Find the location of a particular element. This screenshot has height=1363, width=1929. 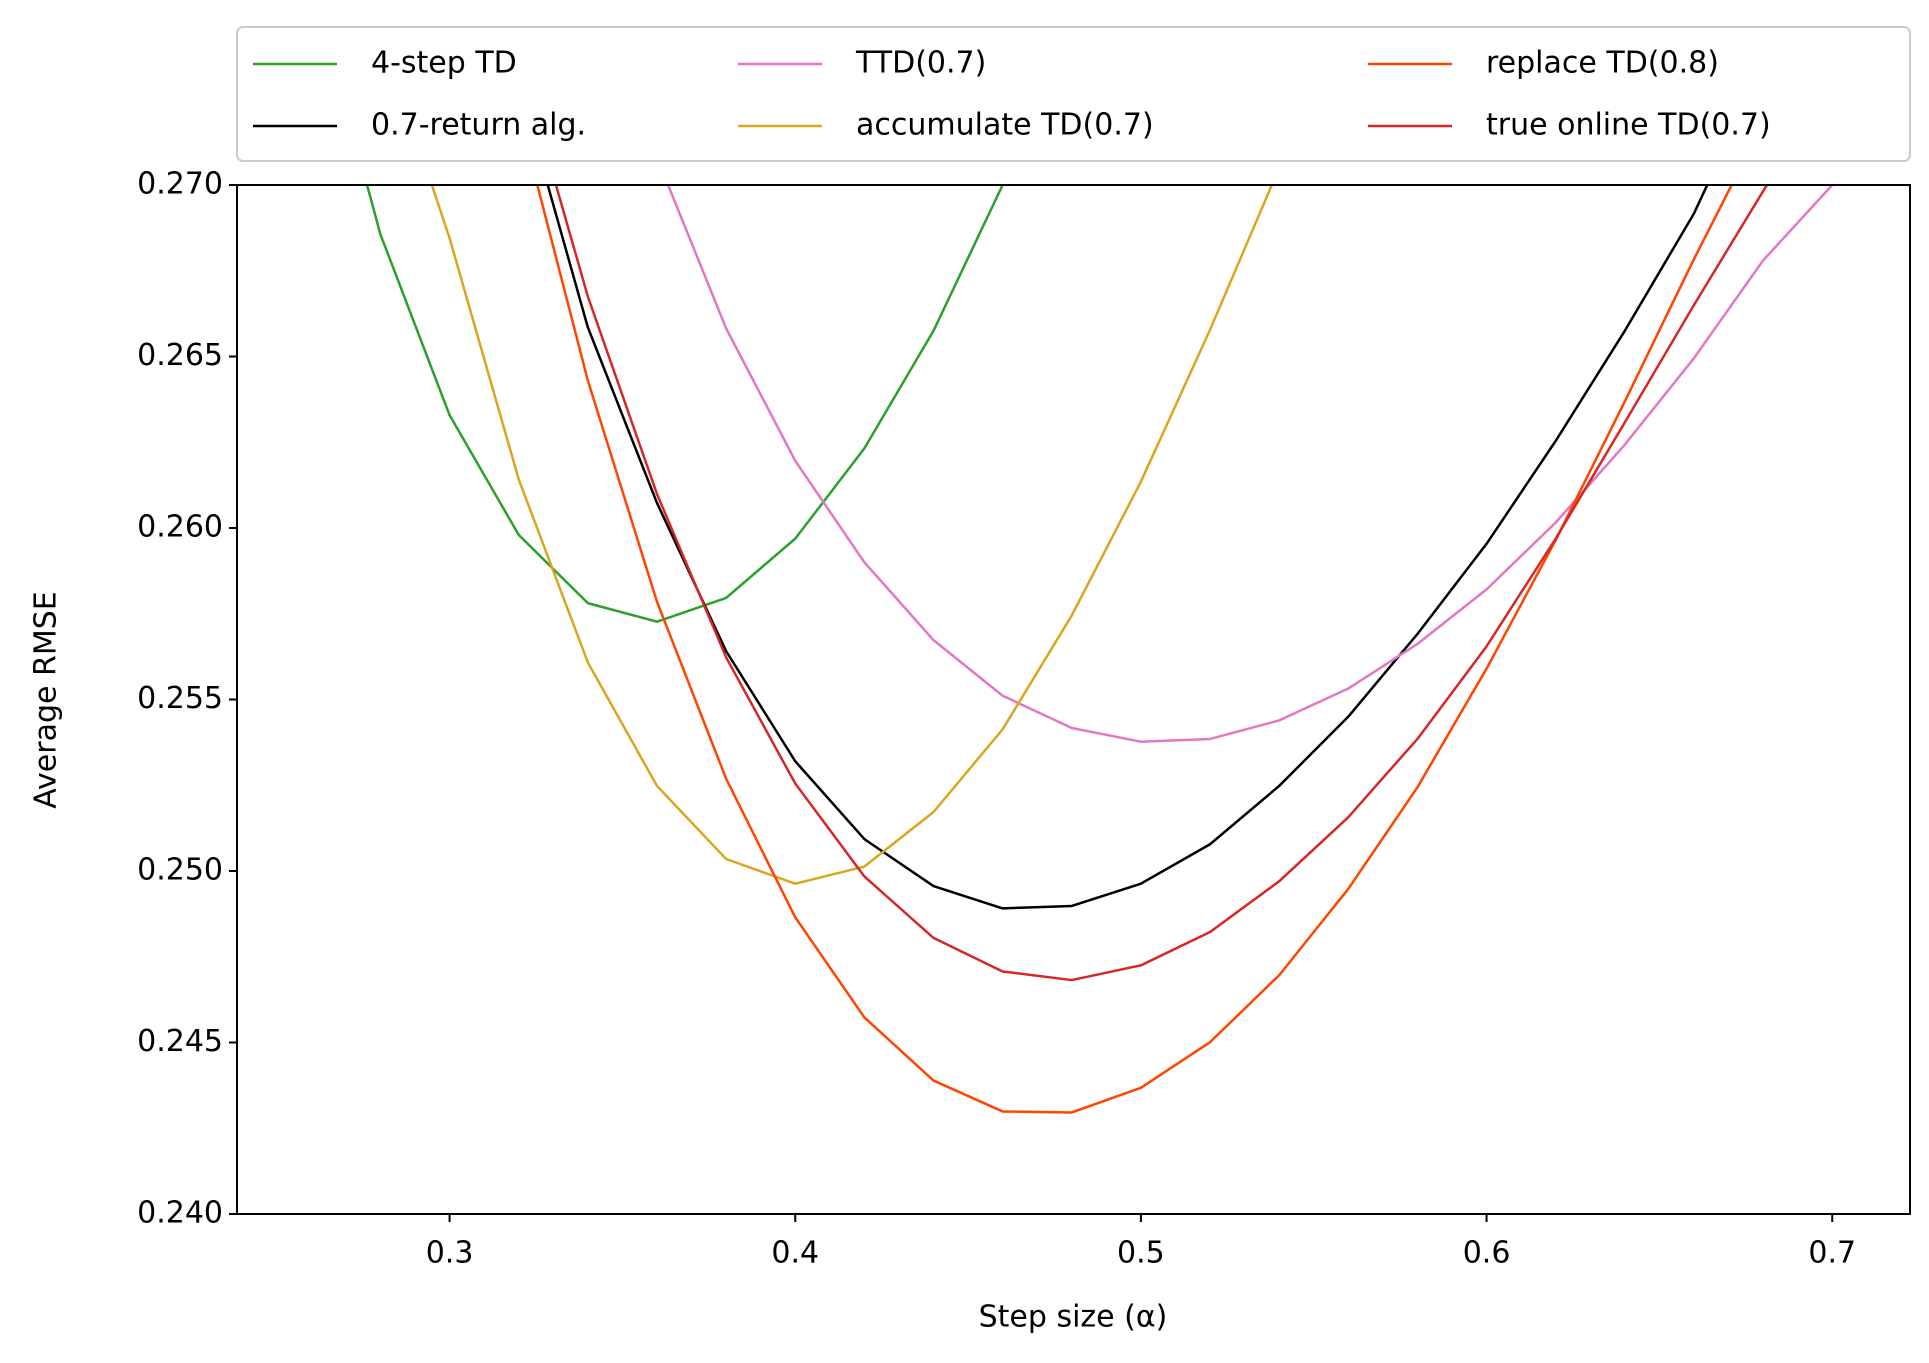

y-tick-label: 0.270 is located at coordinates (180, 184).